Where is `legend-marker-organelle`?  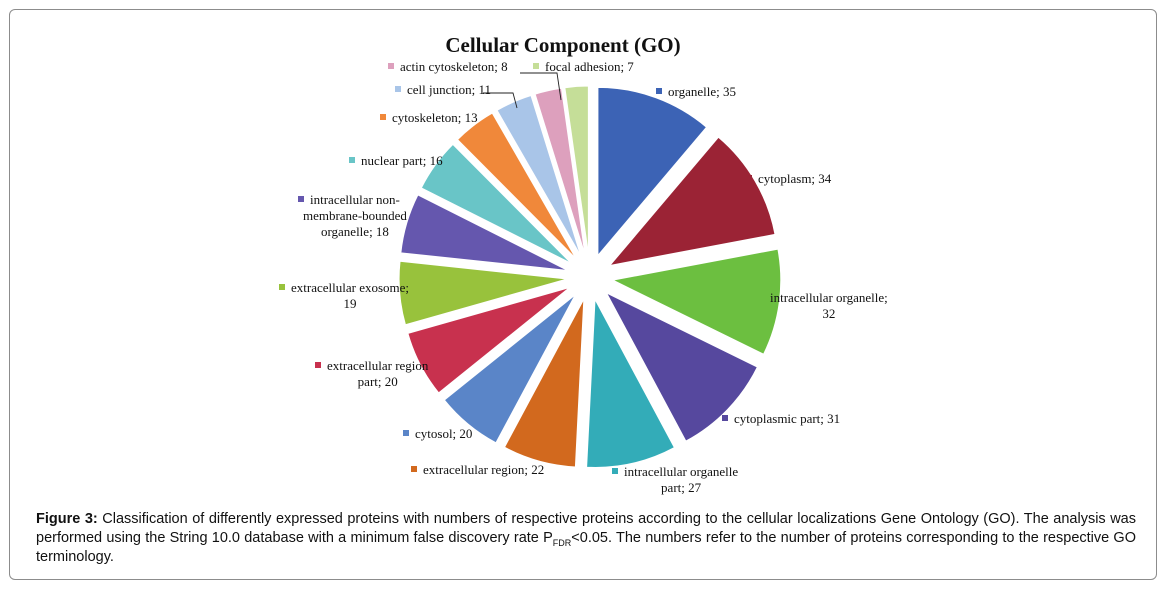
legend-marker-organelle is located at coordinates (659, 91).